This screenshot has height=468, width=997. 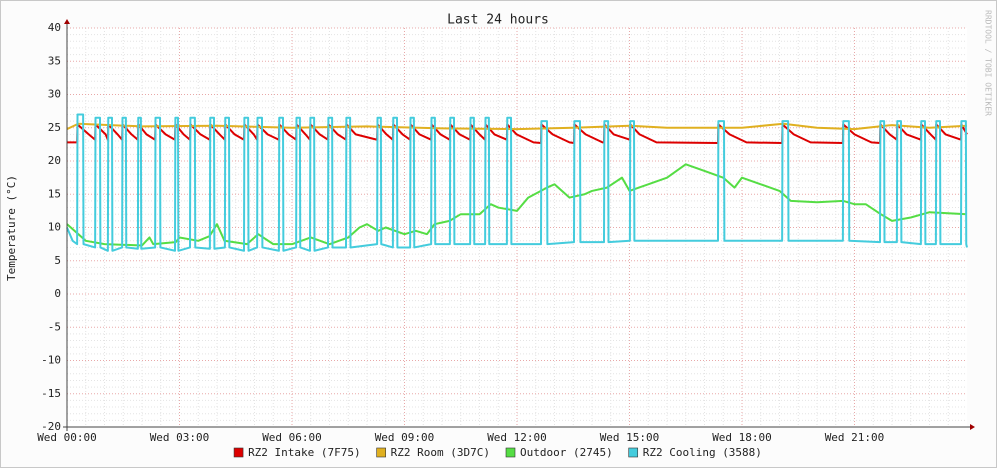 I want to click on x-tick-label: Wed 09:00, so click(x=405, y=437).